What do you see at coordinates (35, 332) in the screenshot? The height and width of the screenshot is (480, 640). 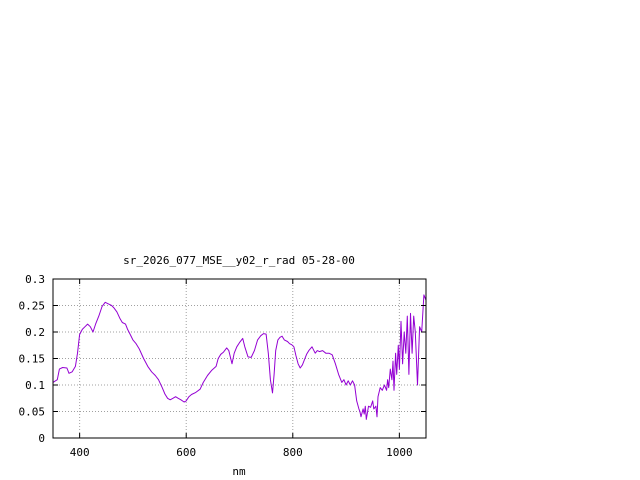 I see `y-tick-label: 0.2` at bounding box center [35, 332].